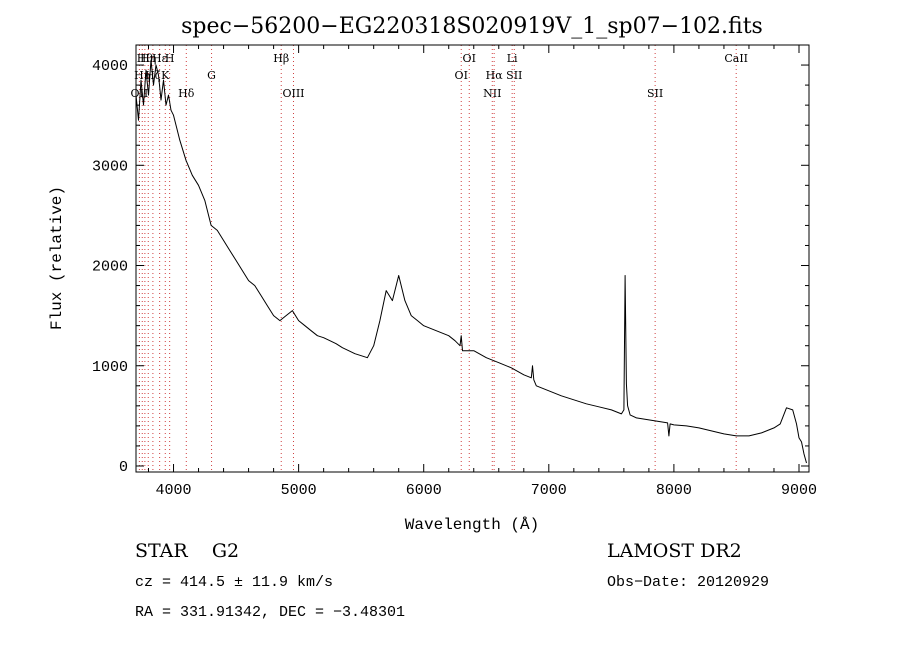 The height and width of the screenshot is (650, 900). I want to click on x-axis-label: Wavelength (Å), so click(472, 525).